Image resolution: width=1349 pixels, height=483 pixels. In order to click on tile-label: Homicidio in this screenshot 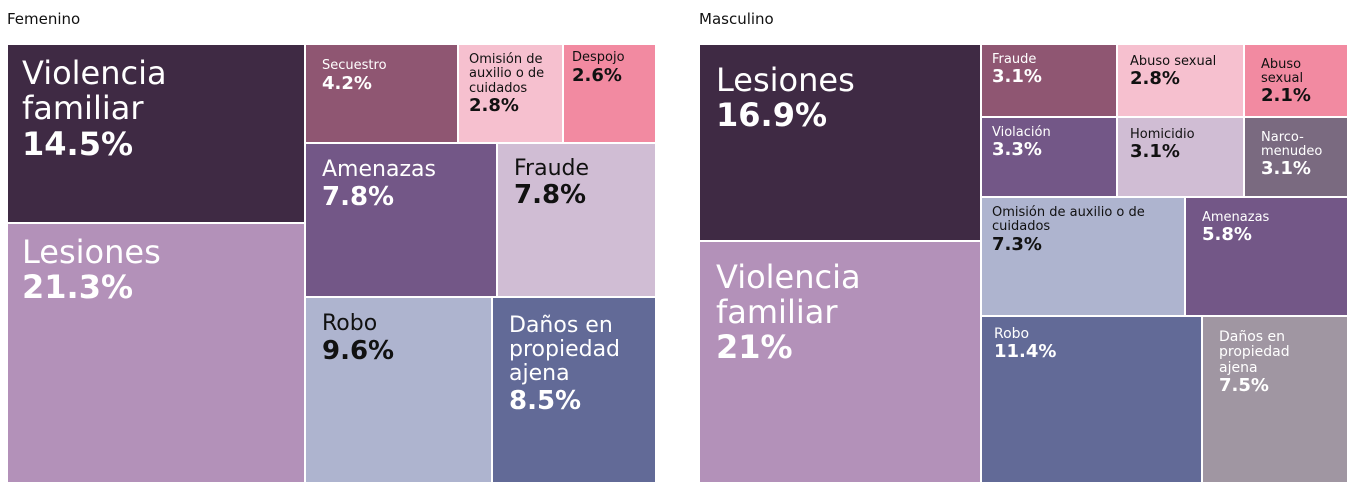, I will do `click(1162, 134)`.